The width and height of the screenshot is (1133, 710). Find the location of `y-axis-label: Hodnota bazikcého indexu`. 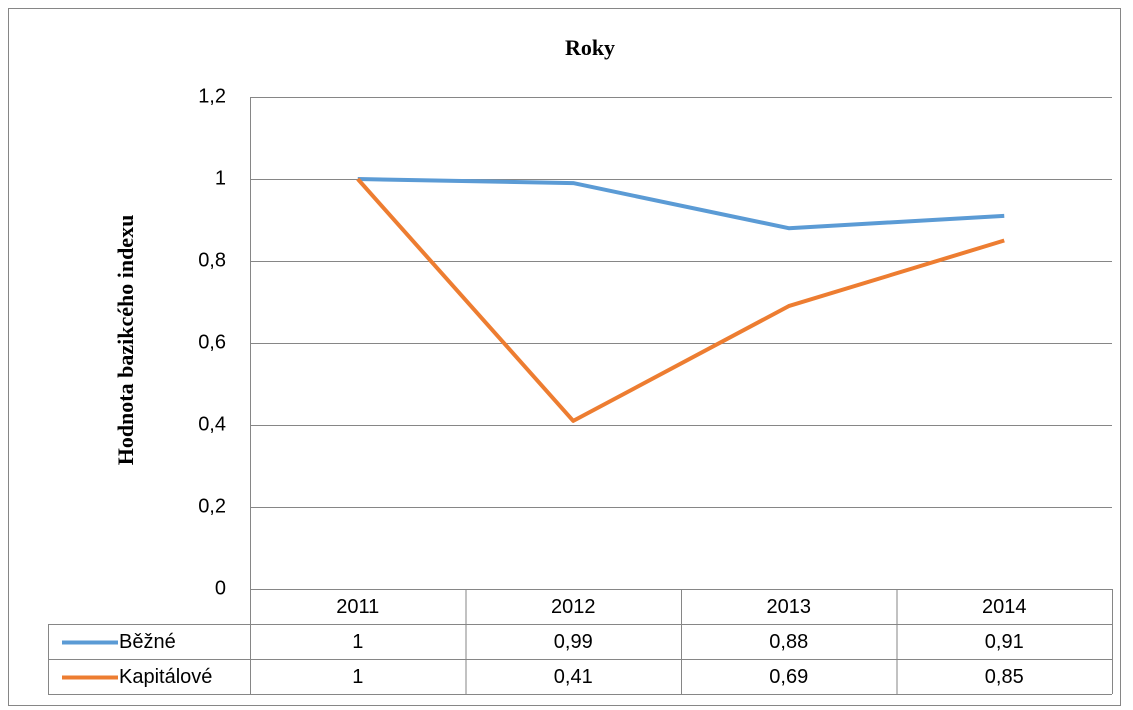

y-axis-label: Hodnota bazikcého indexu is located at coordinates (125, 340).